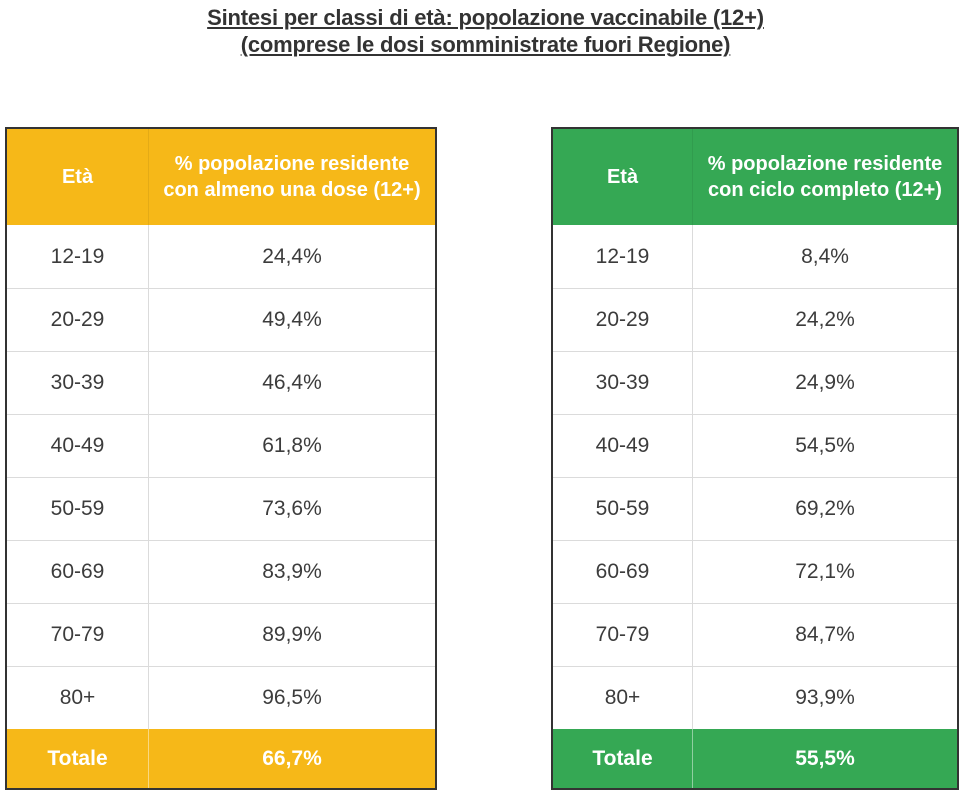 The height and width of the screenshot is (799, 971). What do you see at coordinates (221, 319) in the screenshot?
I see `table-row: 20-29 49,4%` at bounding box center [221, 319].